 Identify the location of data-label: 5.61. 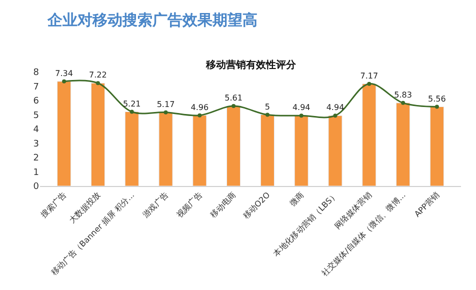
(233, 98).